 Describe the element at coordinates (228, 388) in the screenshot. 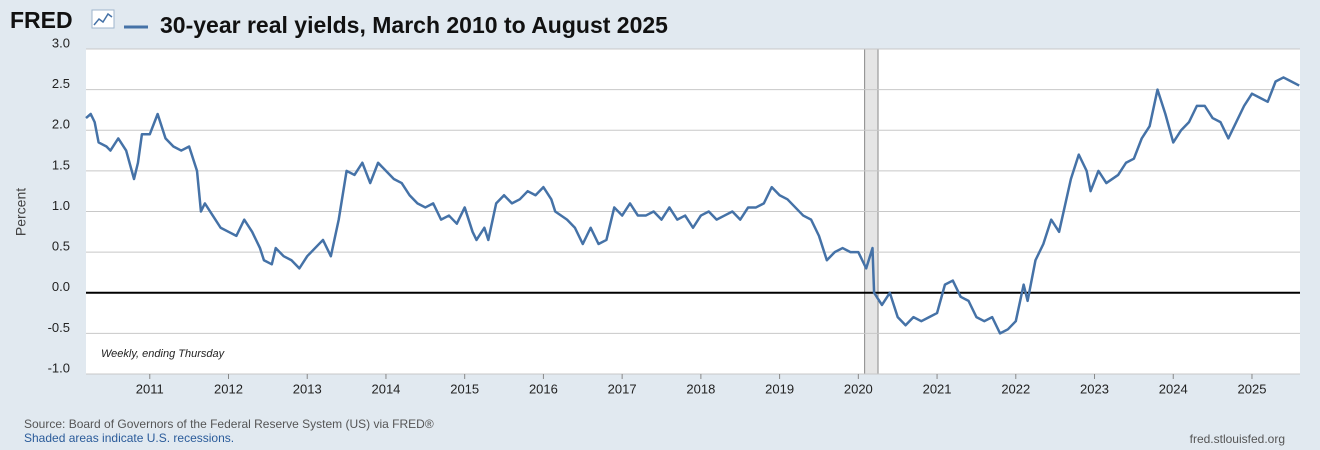

I see `x-tick-label: 2012` at that location.